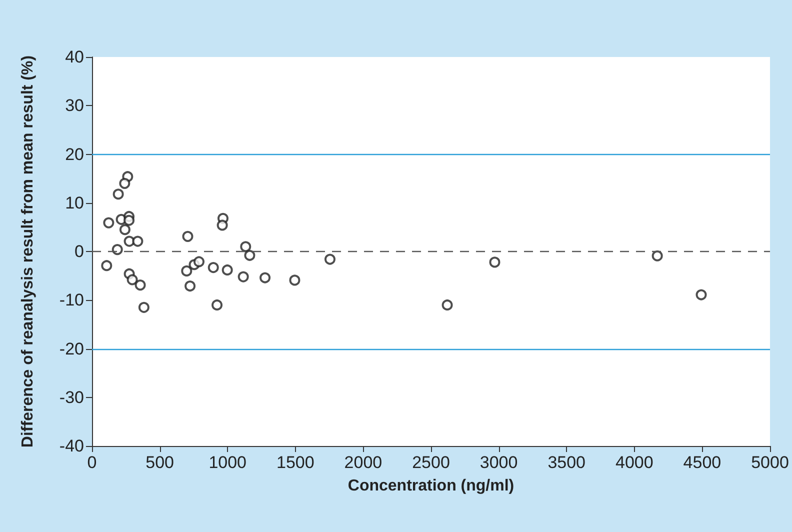  What do you see at coordinates (74, 57) in the screenshot?
I see `y-tick-label: 40` at bounding box center [74, 57].